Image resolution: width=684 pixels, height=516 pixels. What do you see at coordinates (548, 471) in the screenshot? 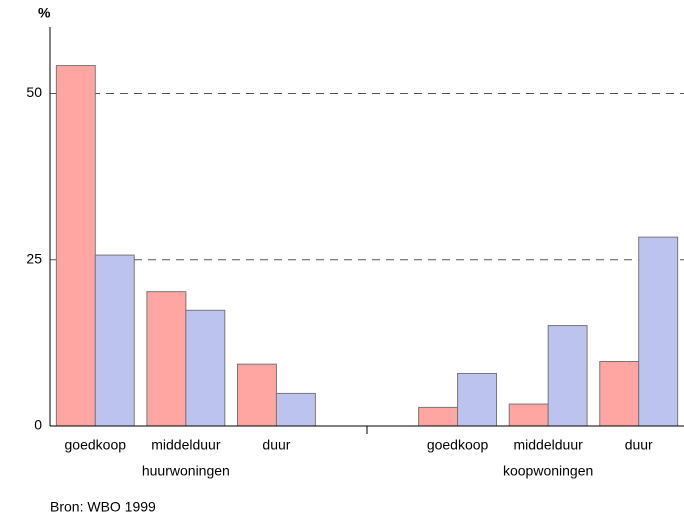
I see `group-label: koopwoningen` at bounding box center [548, 471].